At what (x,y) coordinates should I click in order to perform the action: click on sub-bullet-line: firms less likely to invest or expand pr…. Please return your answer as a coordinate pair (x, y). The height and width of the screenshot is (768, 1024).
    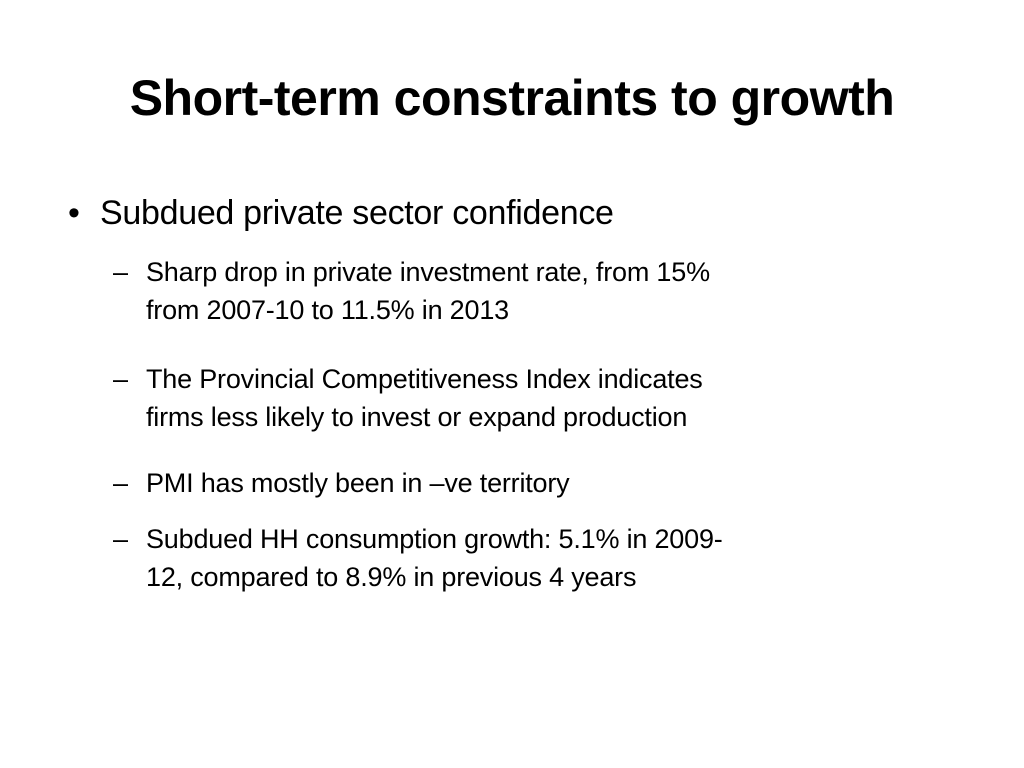
    Looking at the image, I should click on (417, 417).